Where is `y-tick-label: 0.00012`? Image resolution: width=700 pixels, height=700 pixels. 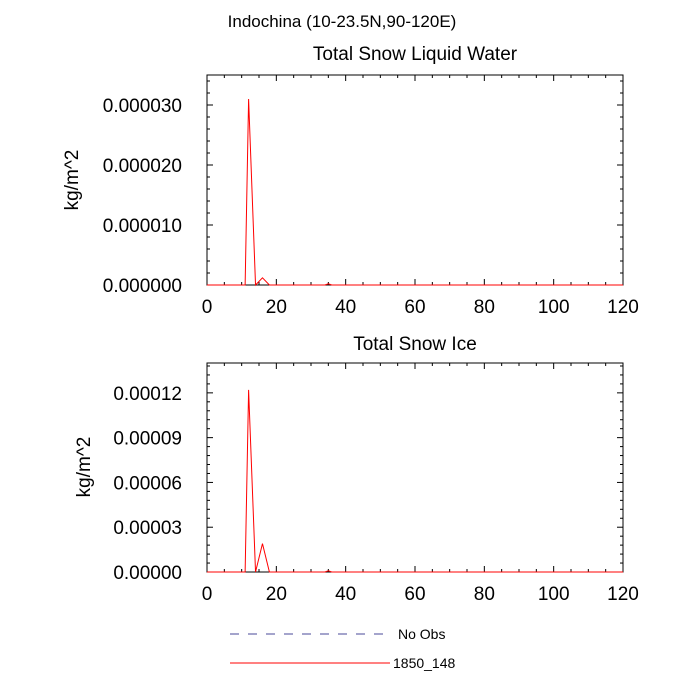
y-tick-label: 0.00012 is located at coordinates (147, 394).